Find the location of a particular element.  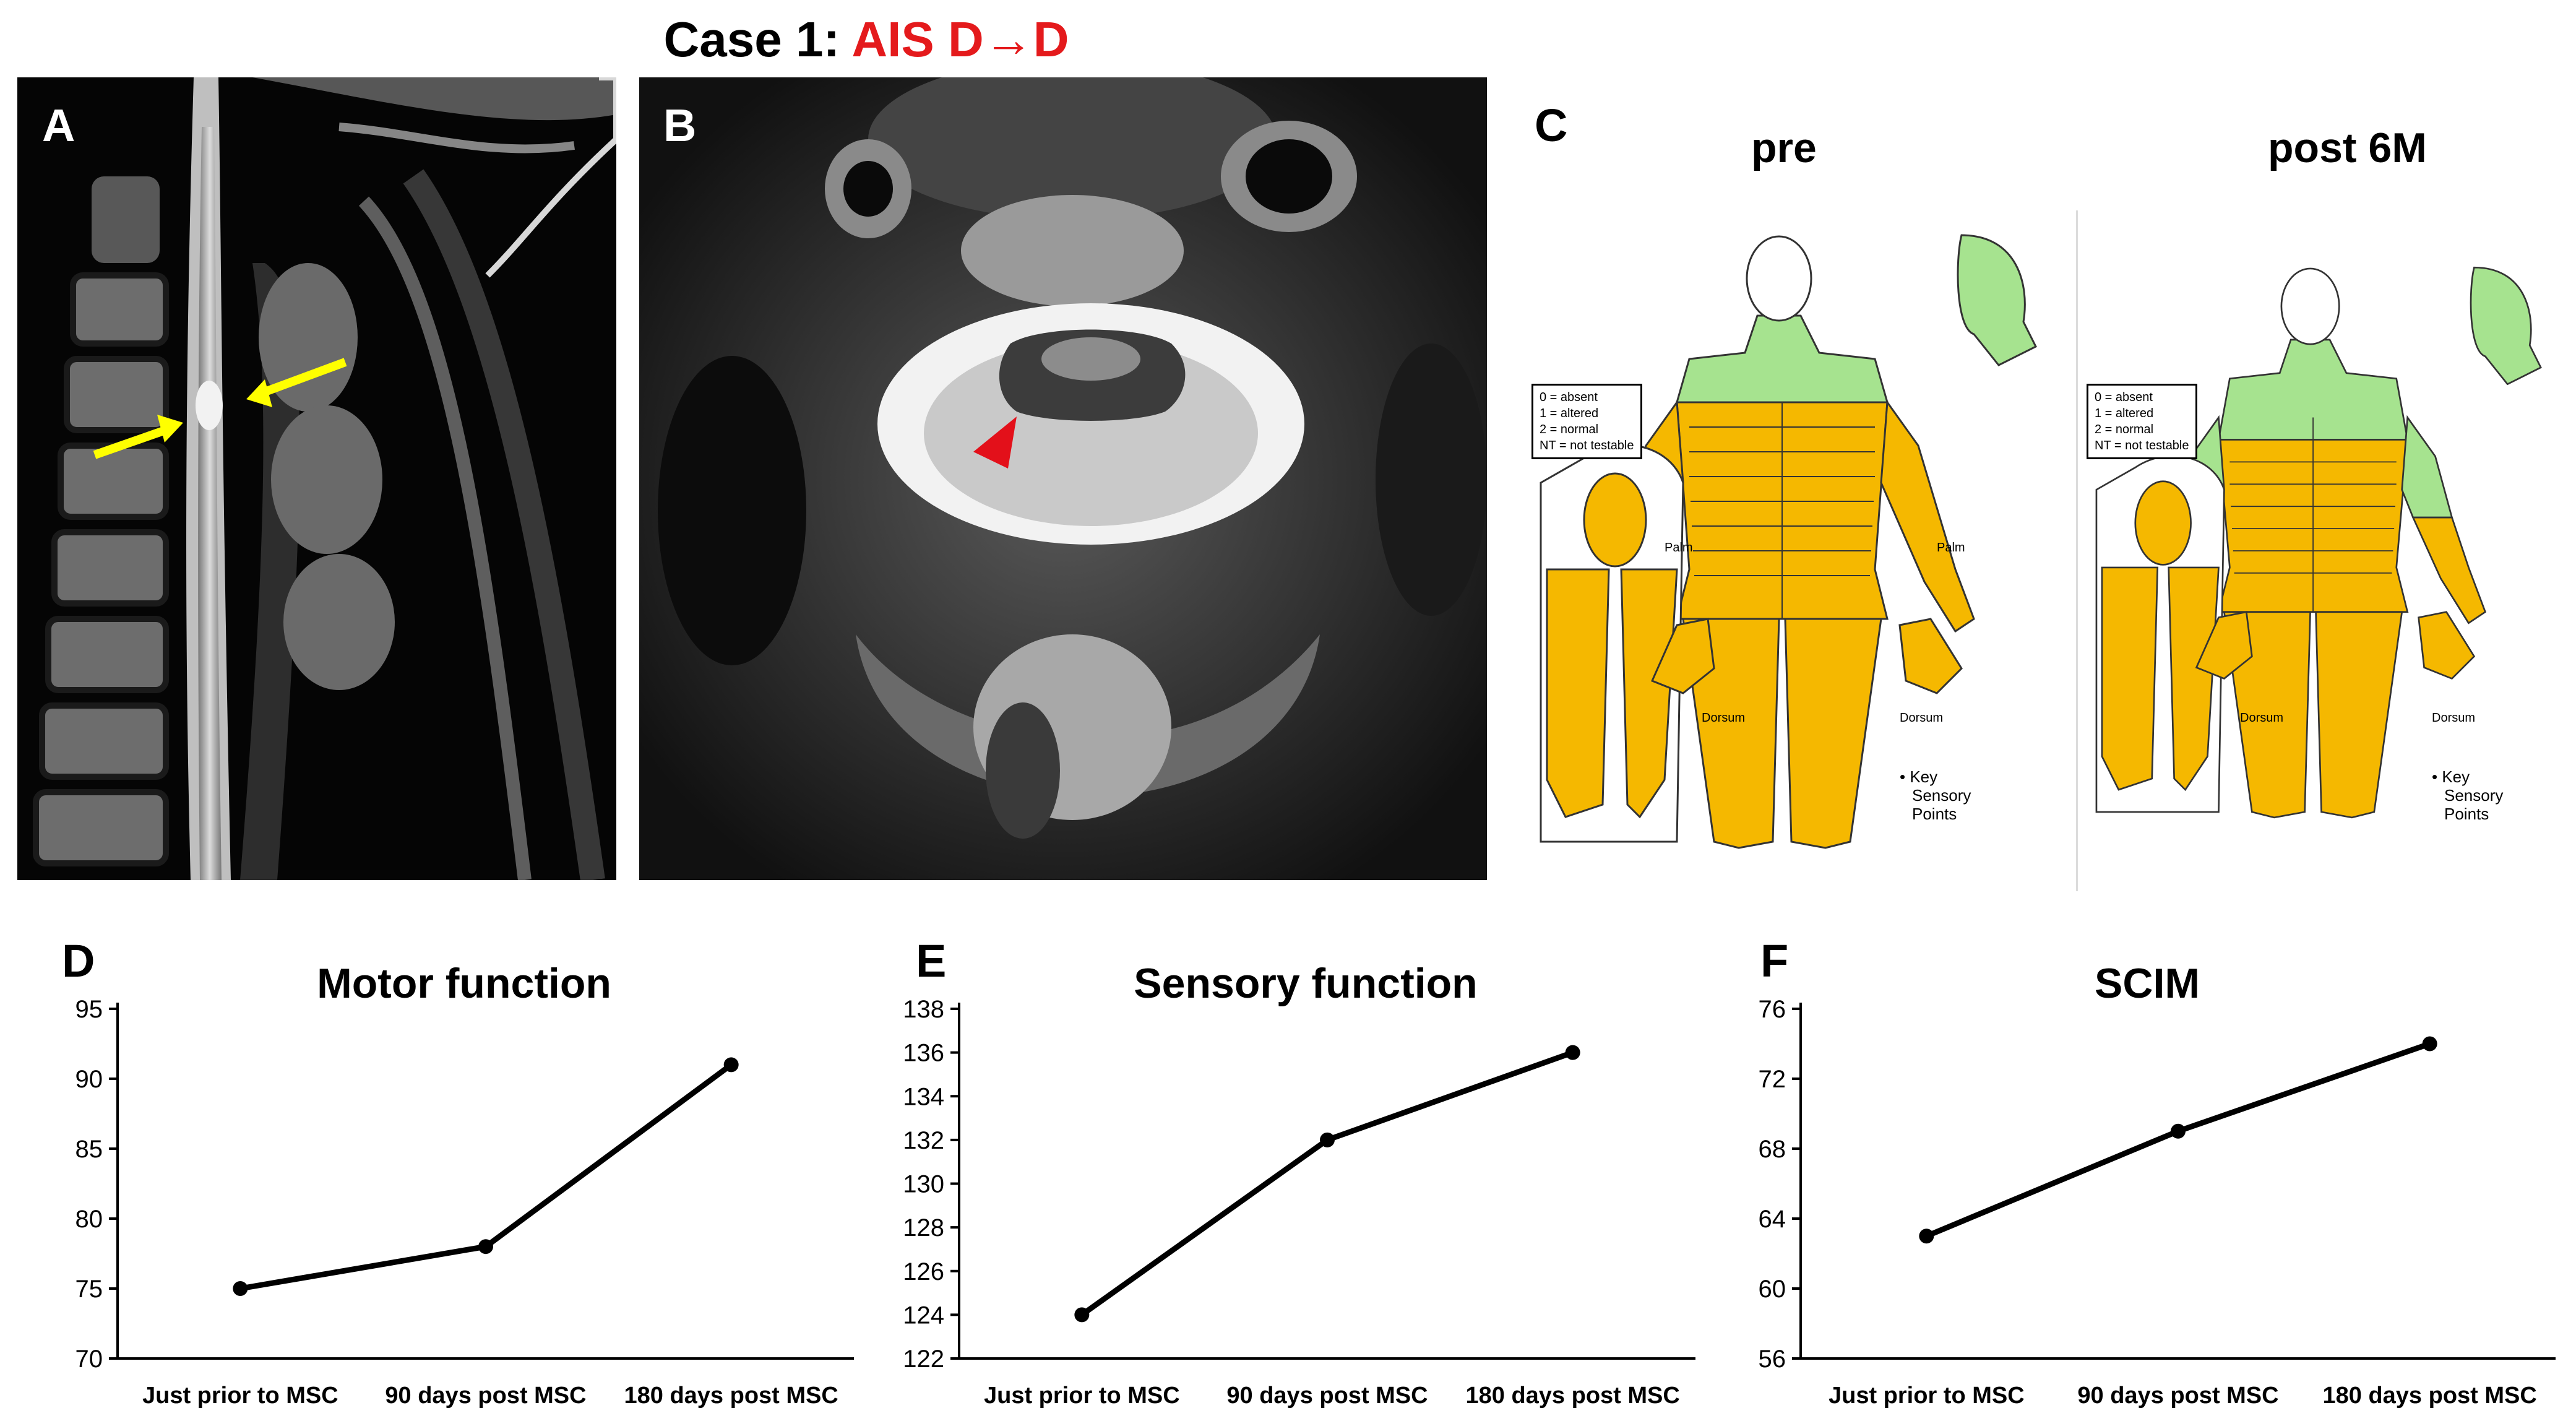

motor-series-line is located at coordinates (486, 1177).